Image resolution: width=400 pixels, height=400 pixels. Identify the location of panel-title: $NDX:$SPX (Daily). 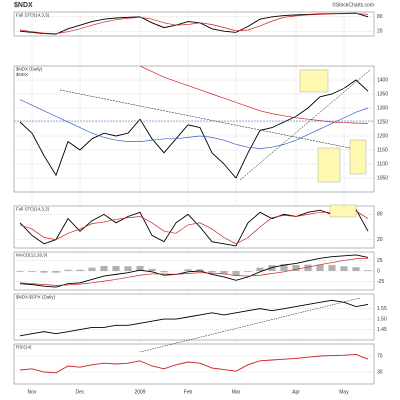
(36, 297).